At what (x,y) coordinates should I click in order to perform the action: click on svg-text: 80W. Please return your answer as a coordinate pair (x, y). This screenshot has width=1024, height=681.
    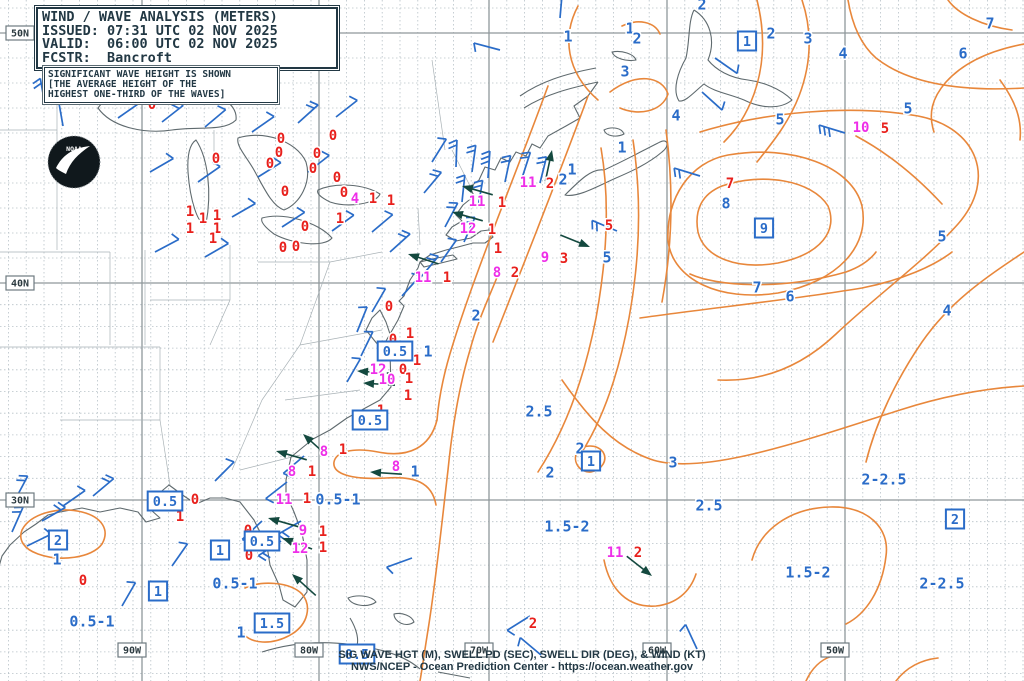
    Looking at the image, I should click on (309, 651).